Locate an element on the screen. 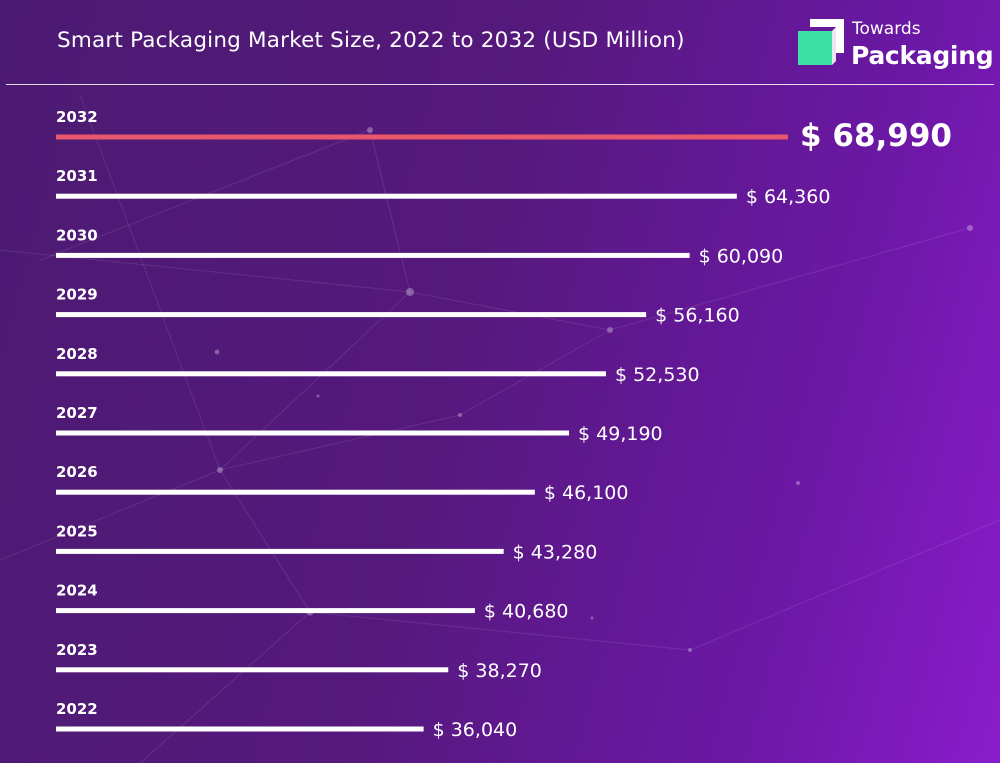 This screenshot has width=1000, height=763. value-label-2028: $ 52,530 is located at coordinates (657, 375).